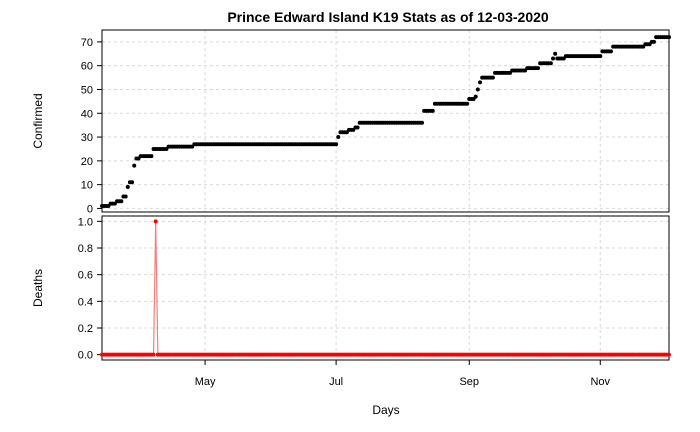 The image size is (700, 432). What do you see at coordinates (87, 138) in the screenshot?
I see `y-tick-label: 30` at bounding box center [87, 138].